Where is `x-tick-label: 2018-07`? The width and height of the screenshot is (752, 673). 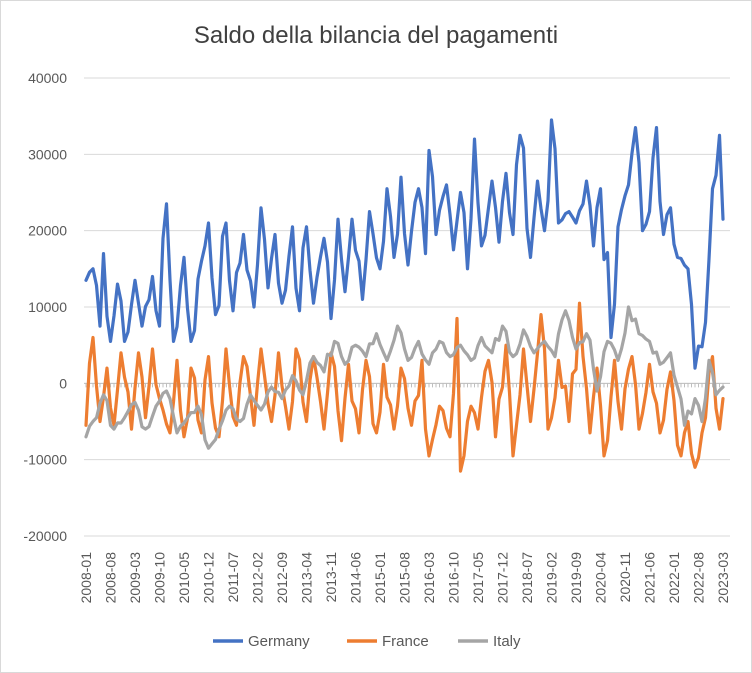 x-tick-label: 2018-07 is located at coordinates (527, 578).